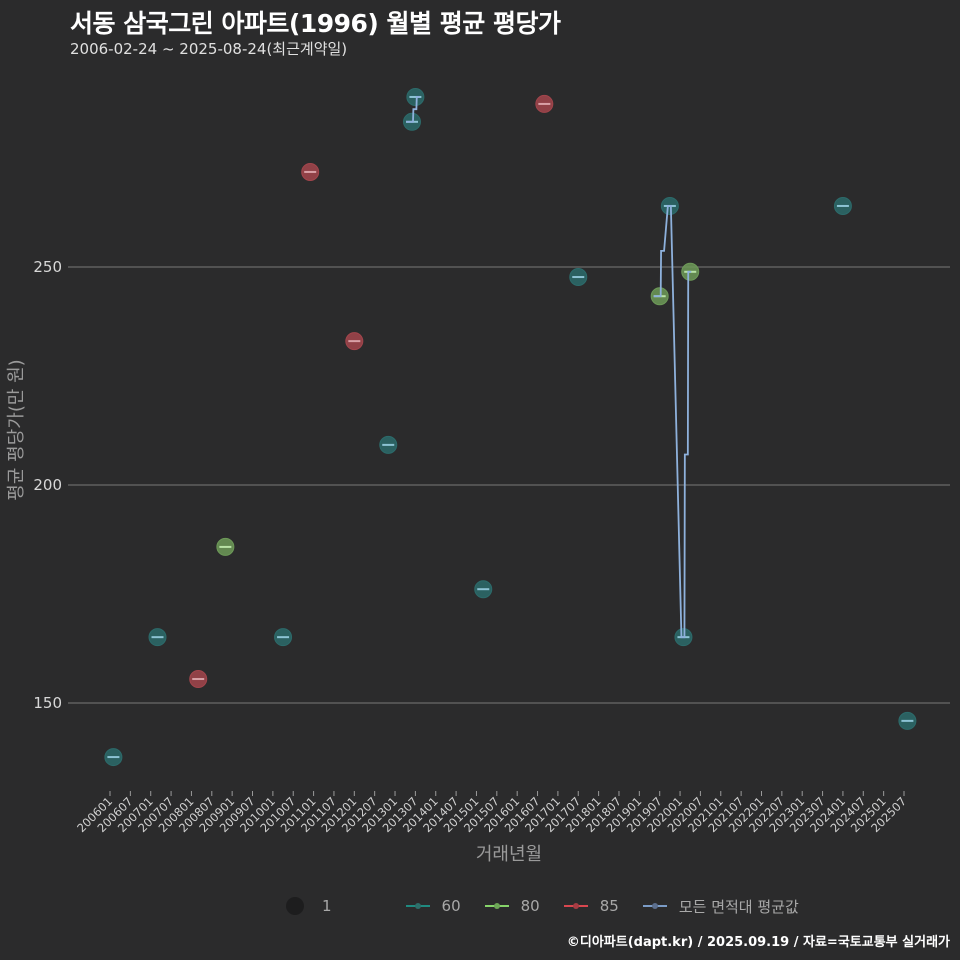 The image size is (960, 960). What do you see at coordinates (609, 906) in the screenshot?
I see `legend-label: 85` at bounding box center [609, 906].